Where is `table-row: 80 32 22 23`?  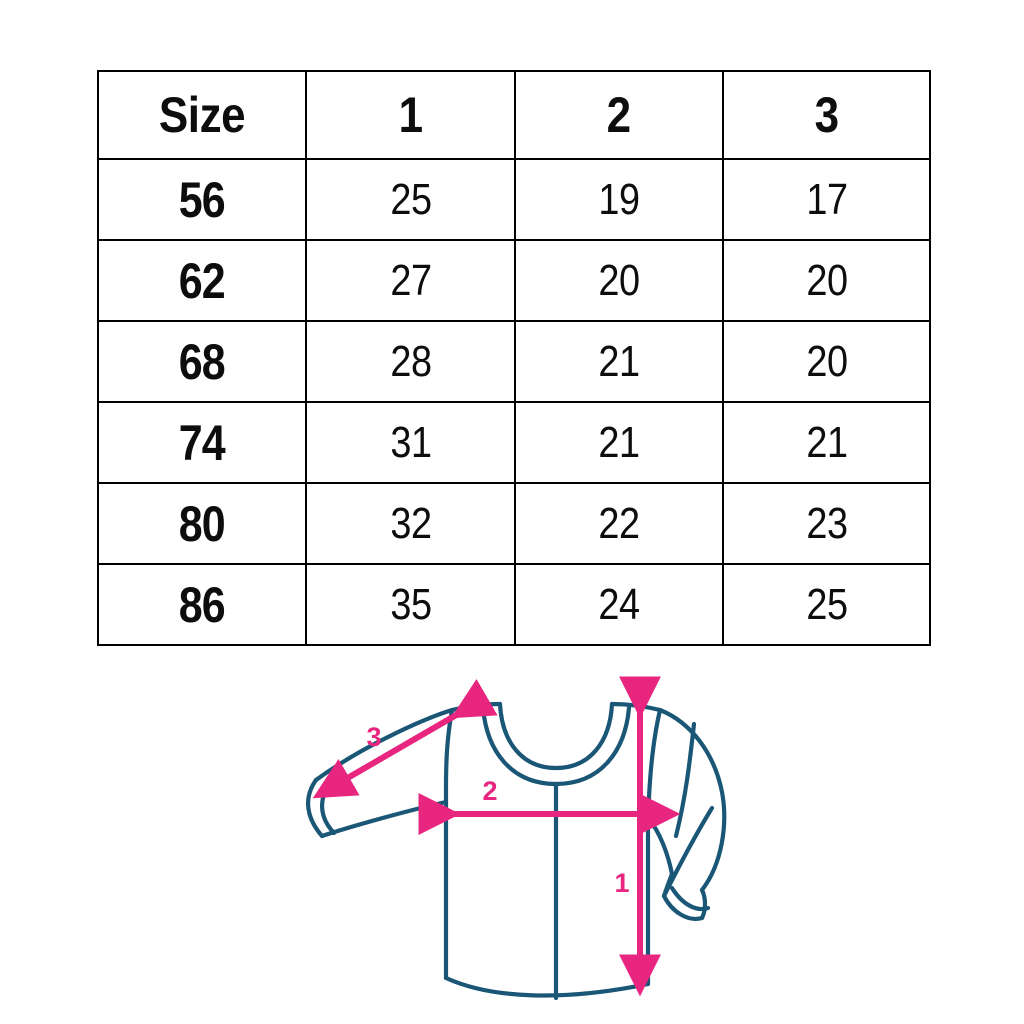 table-row: 80 32 22 23 is located at coordinates (514, 523).